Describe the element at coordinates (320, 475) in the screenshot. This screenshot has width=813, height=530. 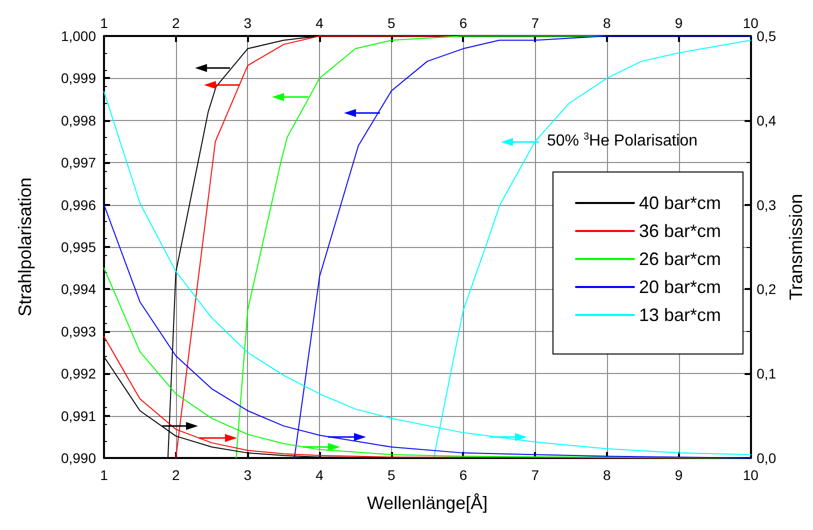
I see `x2-tick-label: 4` at that location.